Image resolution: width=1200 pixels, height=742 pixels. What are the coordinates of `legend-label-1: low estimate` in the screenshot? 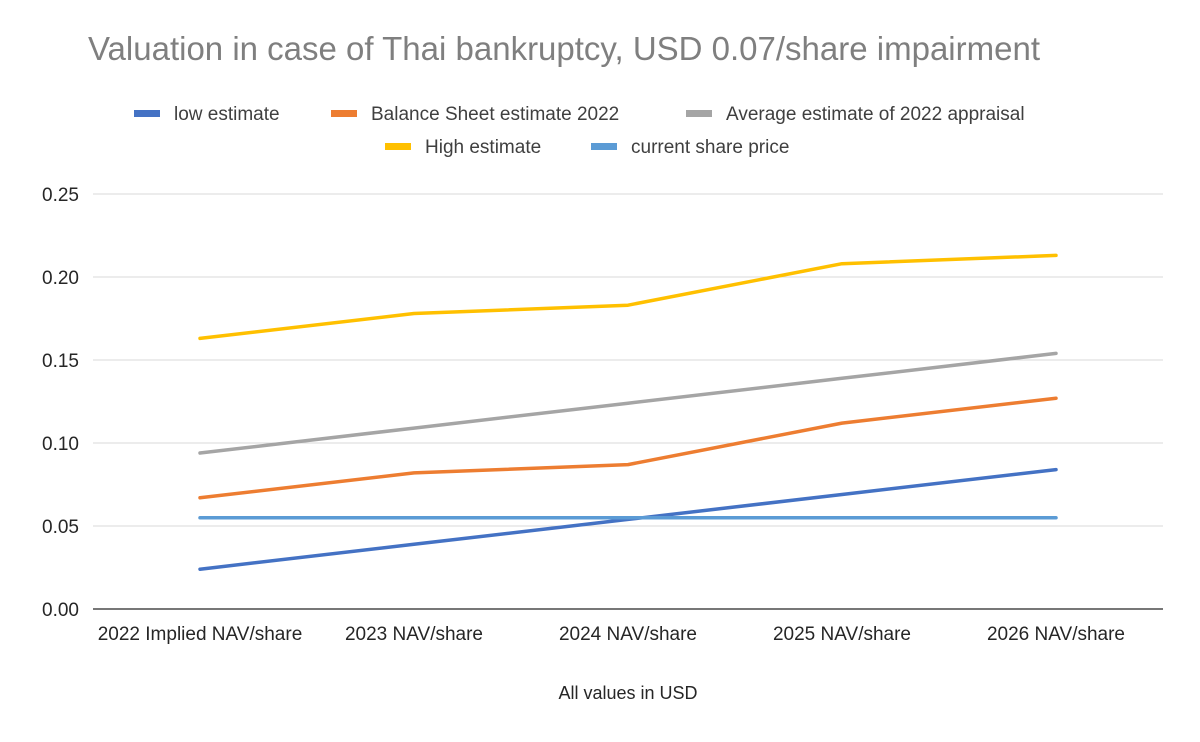 It's located at (227, 114).